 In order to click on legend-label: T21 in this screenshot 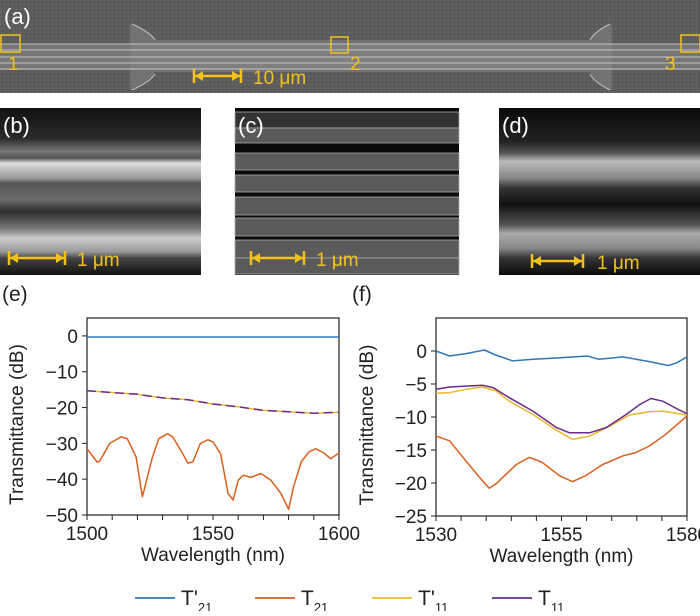, I will do `click(314, 599)`.